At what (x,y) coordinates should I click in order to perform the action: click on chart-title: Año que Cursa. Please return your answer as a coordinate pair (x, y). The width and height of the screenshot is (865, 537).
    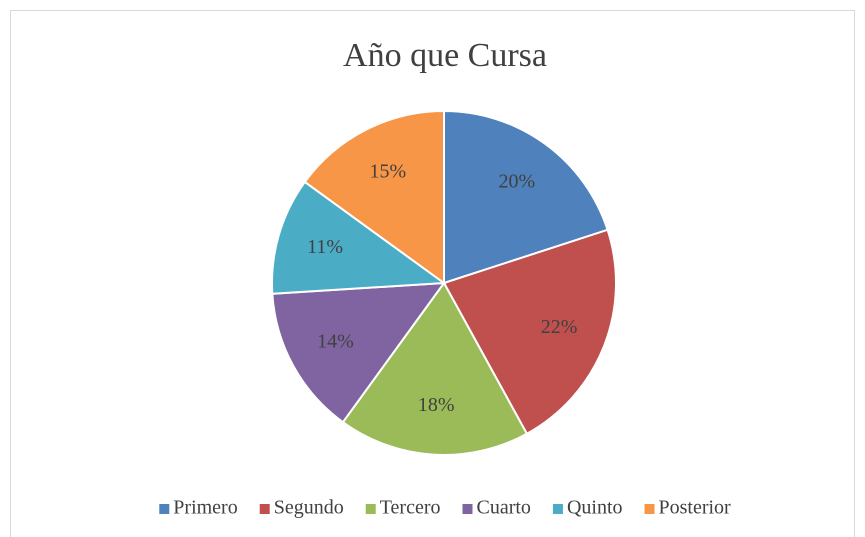
    Looking at the image, I should click on (445, 55).